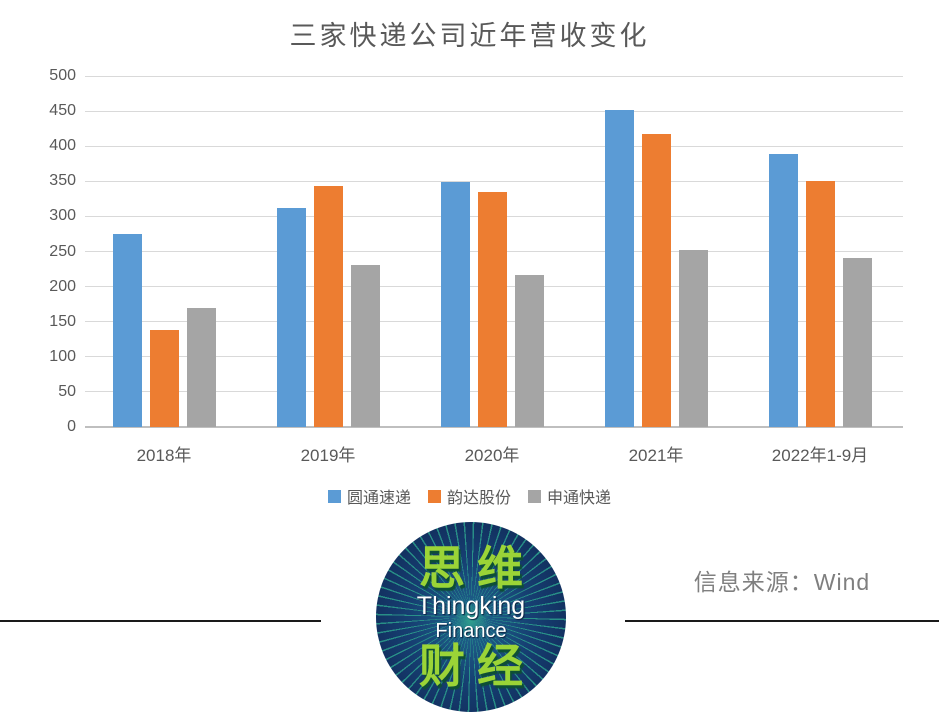 Image resolution: width=939 pixels, height=724 pixels. I want to click on x-axis-tick-label: 2021年, so click(656, 455).